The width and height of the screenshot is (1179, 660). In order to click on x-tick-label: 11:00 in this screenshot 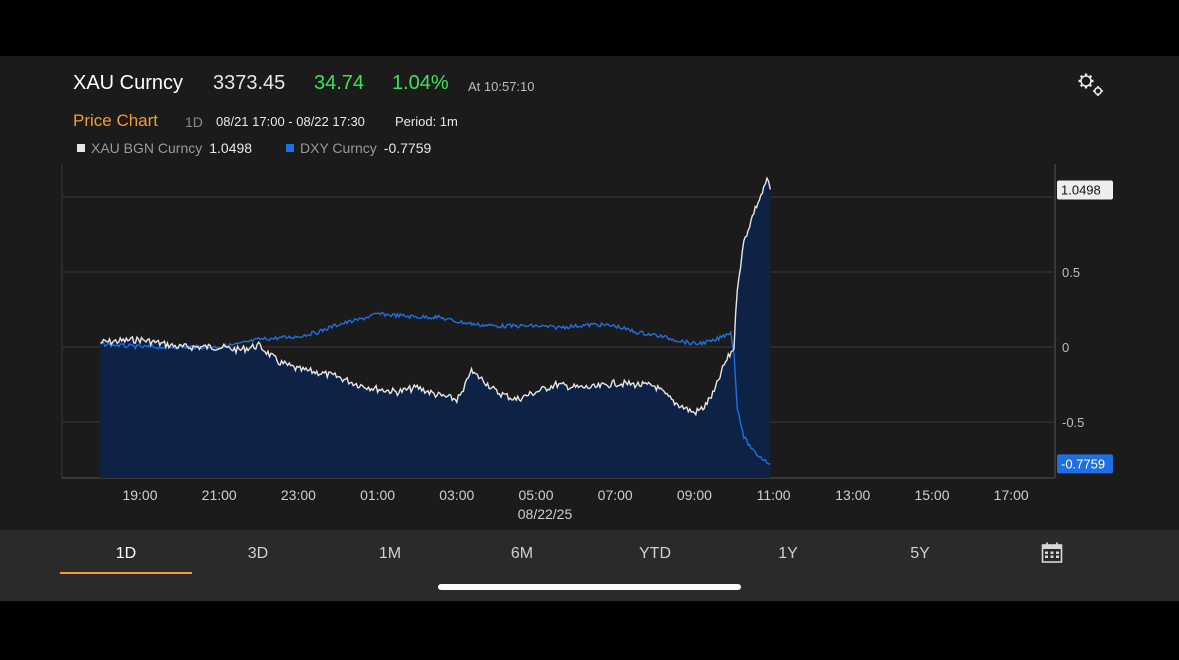, I will do `click(774, 495)`.